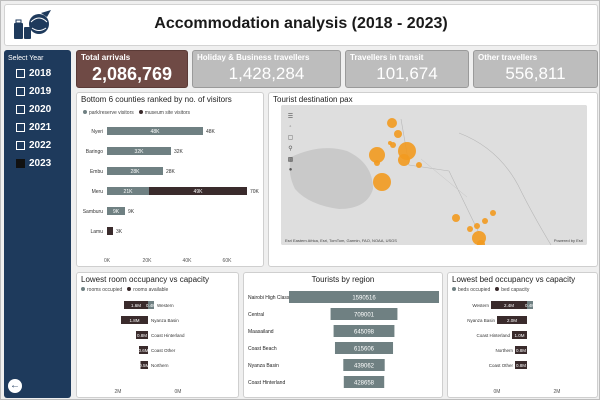 The height and width of the screenshot is (400, 600). I want to click on data-label: 28K, so click(136, 172).